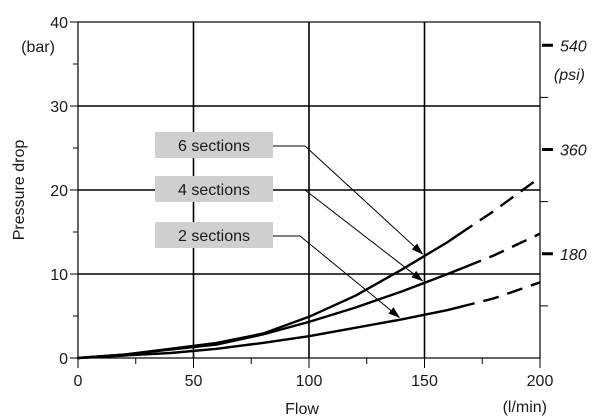  I want to click on x-tick-label: 150, so click(424, 381).